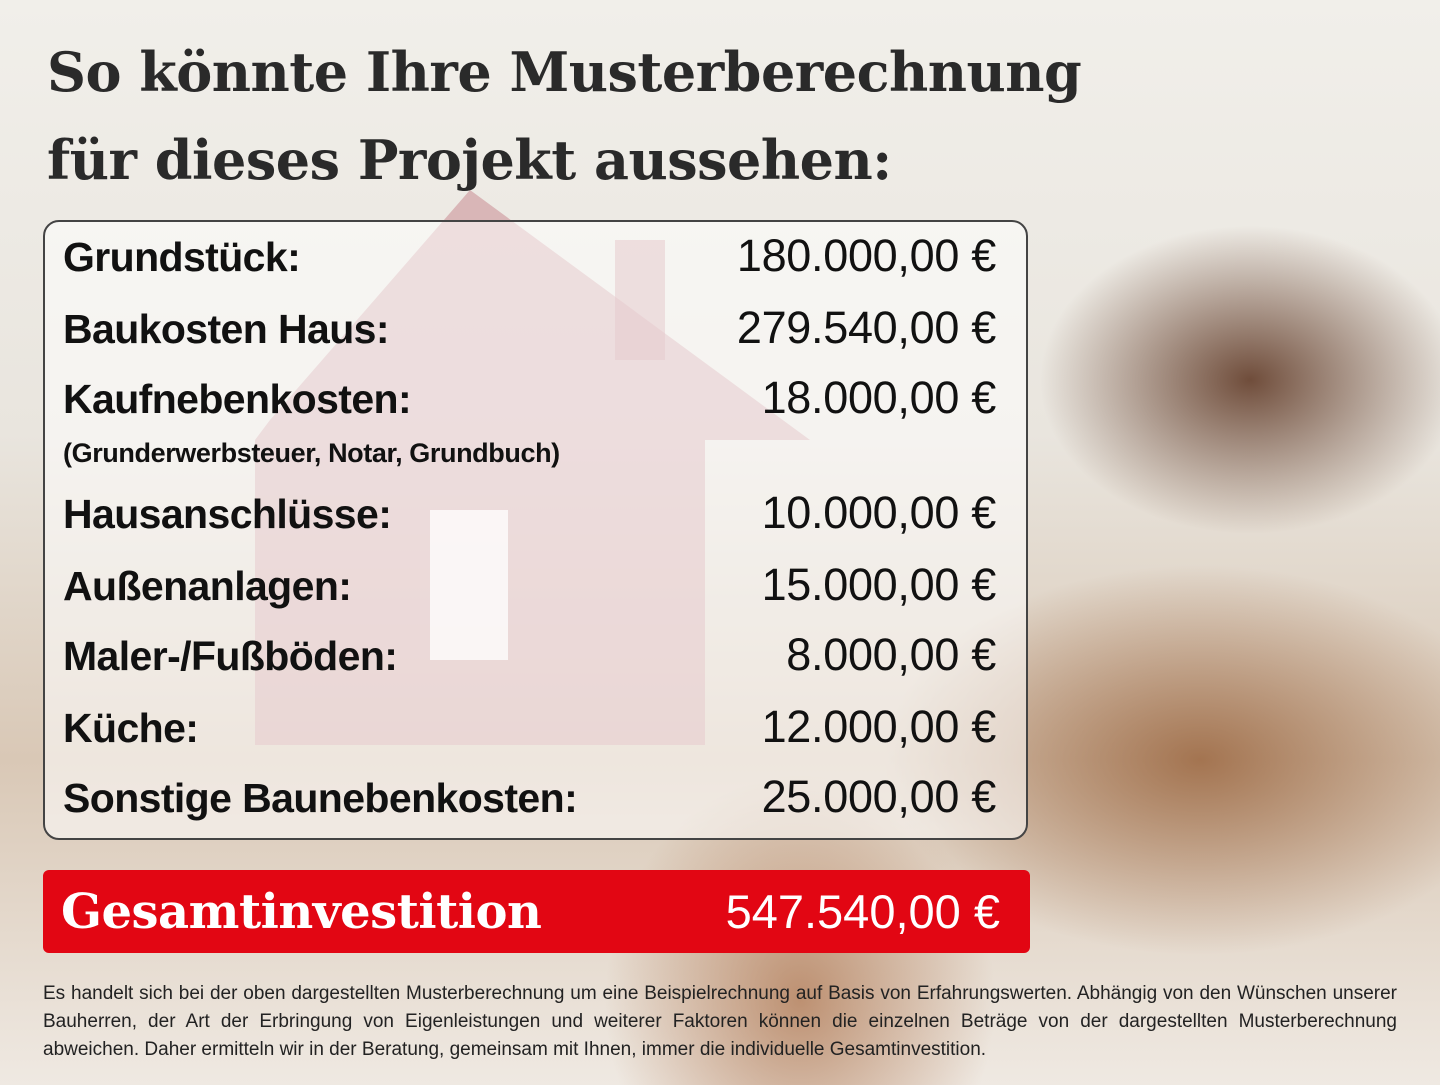  I want to click on kaufnebenkosten-note: (Grunderwerbsteuer, Notar, Grundbuch), so click(311, 453).